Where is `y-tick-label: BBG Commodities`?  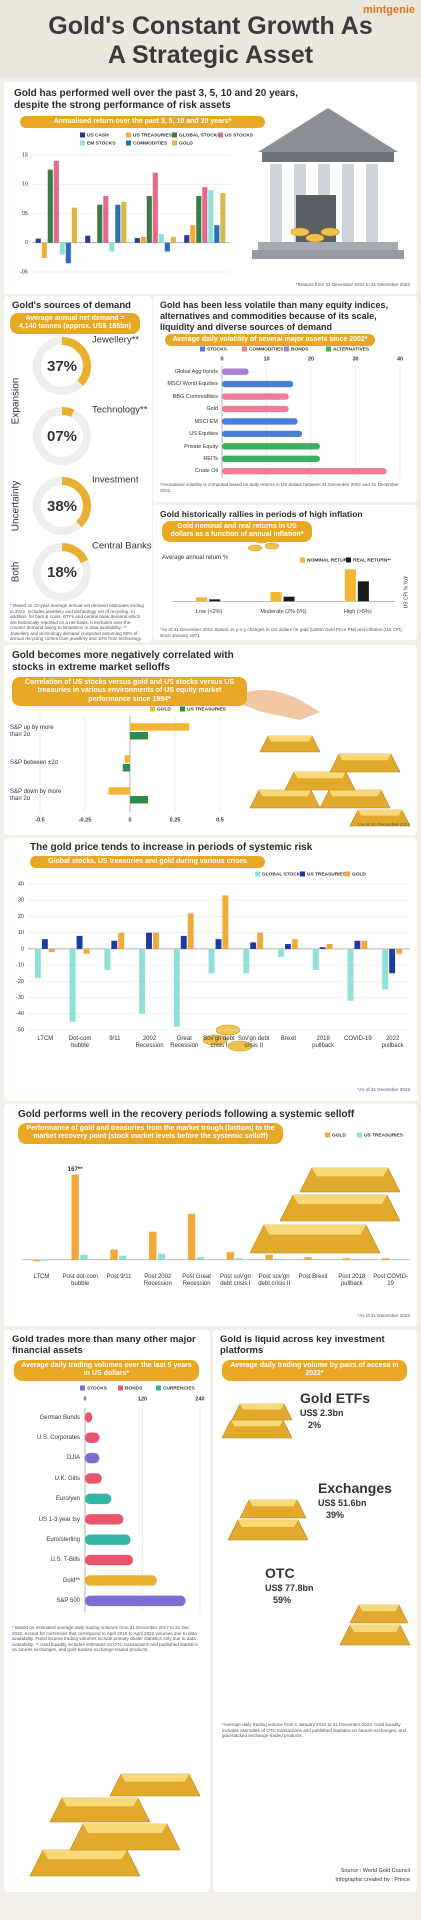
y-tick-label: BBG Commodities is located at coordinates (195, 396).